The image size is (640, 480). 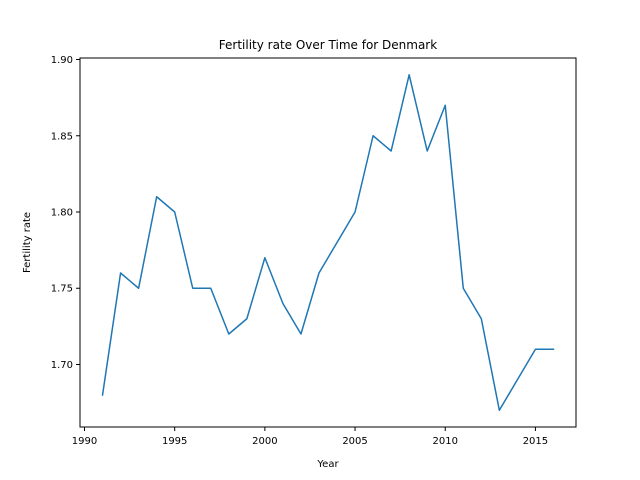 I want to click on x-tick-label: 1995, so click(x=174, y=441).